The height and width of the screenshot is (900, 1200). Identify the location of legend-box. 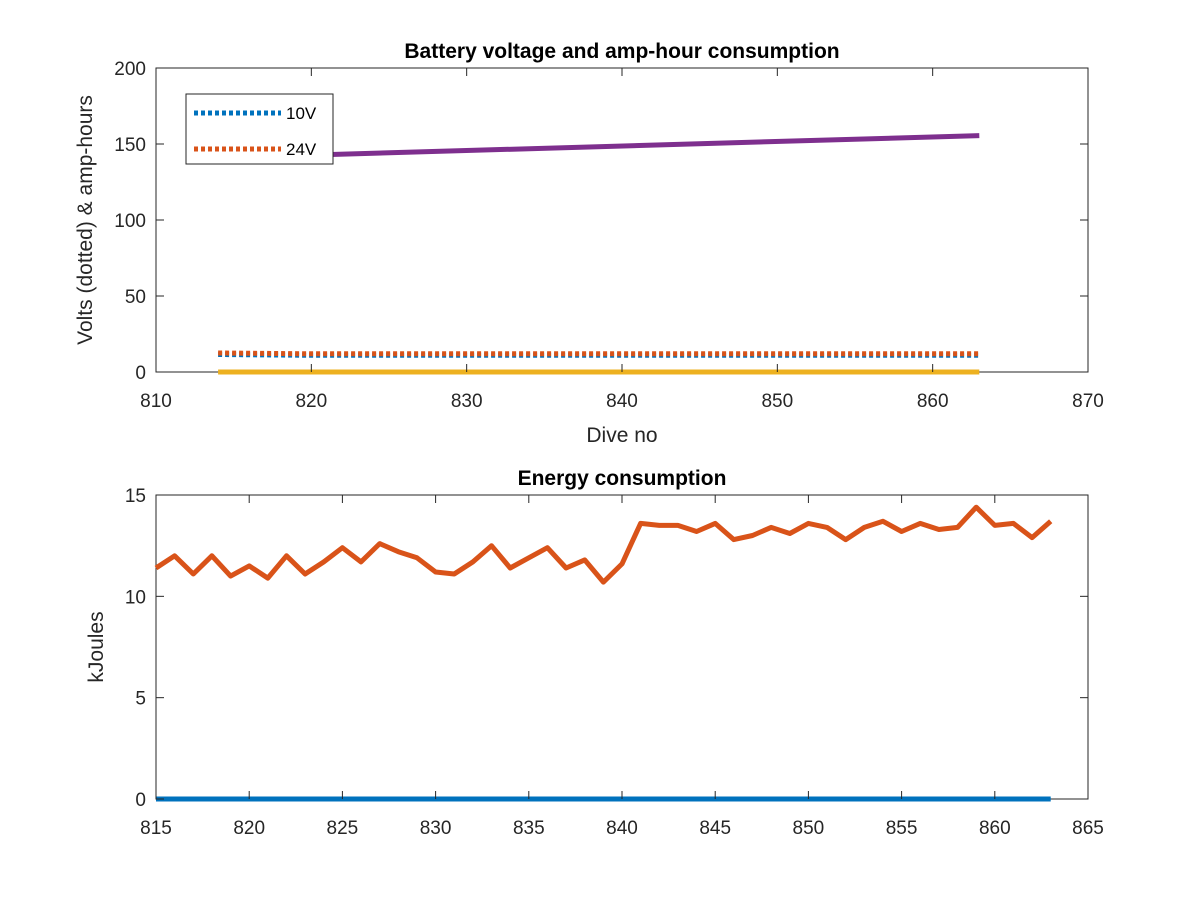
(259, 129).